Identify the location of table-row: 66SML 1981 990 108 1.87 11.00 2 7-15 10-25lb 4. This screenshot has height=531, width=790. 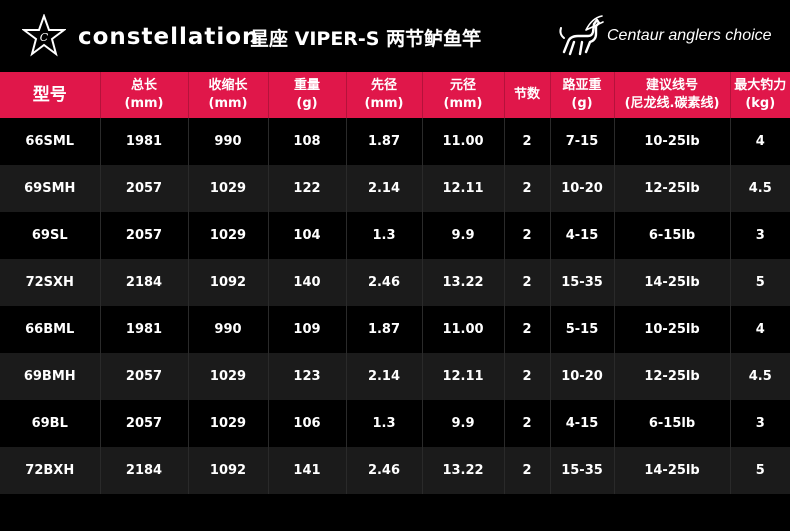
(395, 141).